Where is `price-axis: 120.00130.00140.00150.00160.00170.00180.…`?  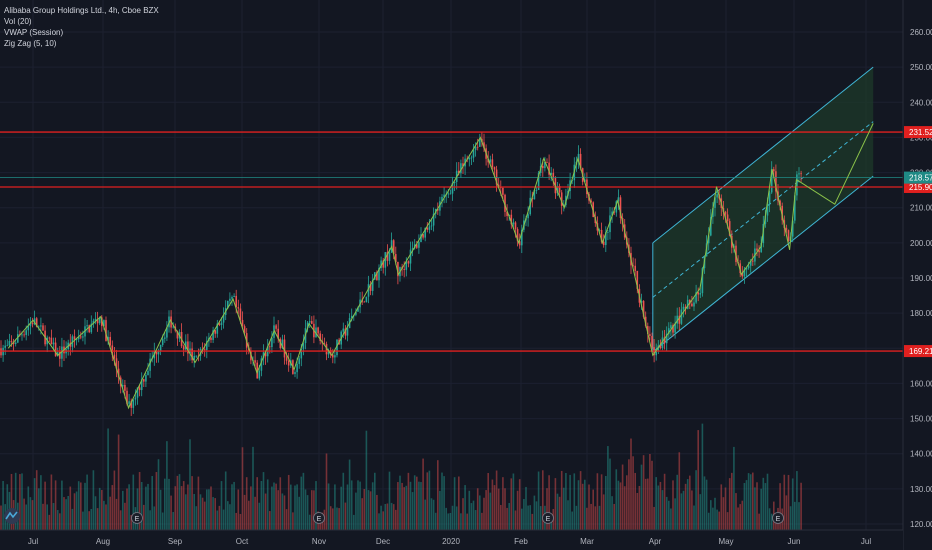 price-axis: 120.00130.00140.00150.00160.00170.00180.… is located at coordinates (917, 275).